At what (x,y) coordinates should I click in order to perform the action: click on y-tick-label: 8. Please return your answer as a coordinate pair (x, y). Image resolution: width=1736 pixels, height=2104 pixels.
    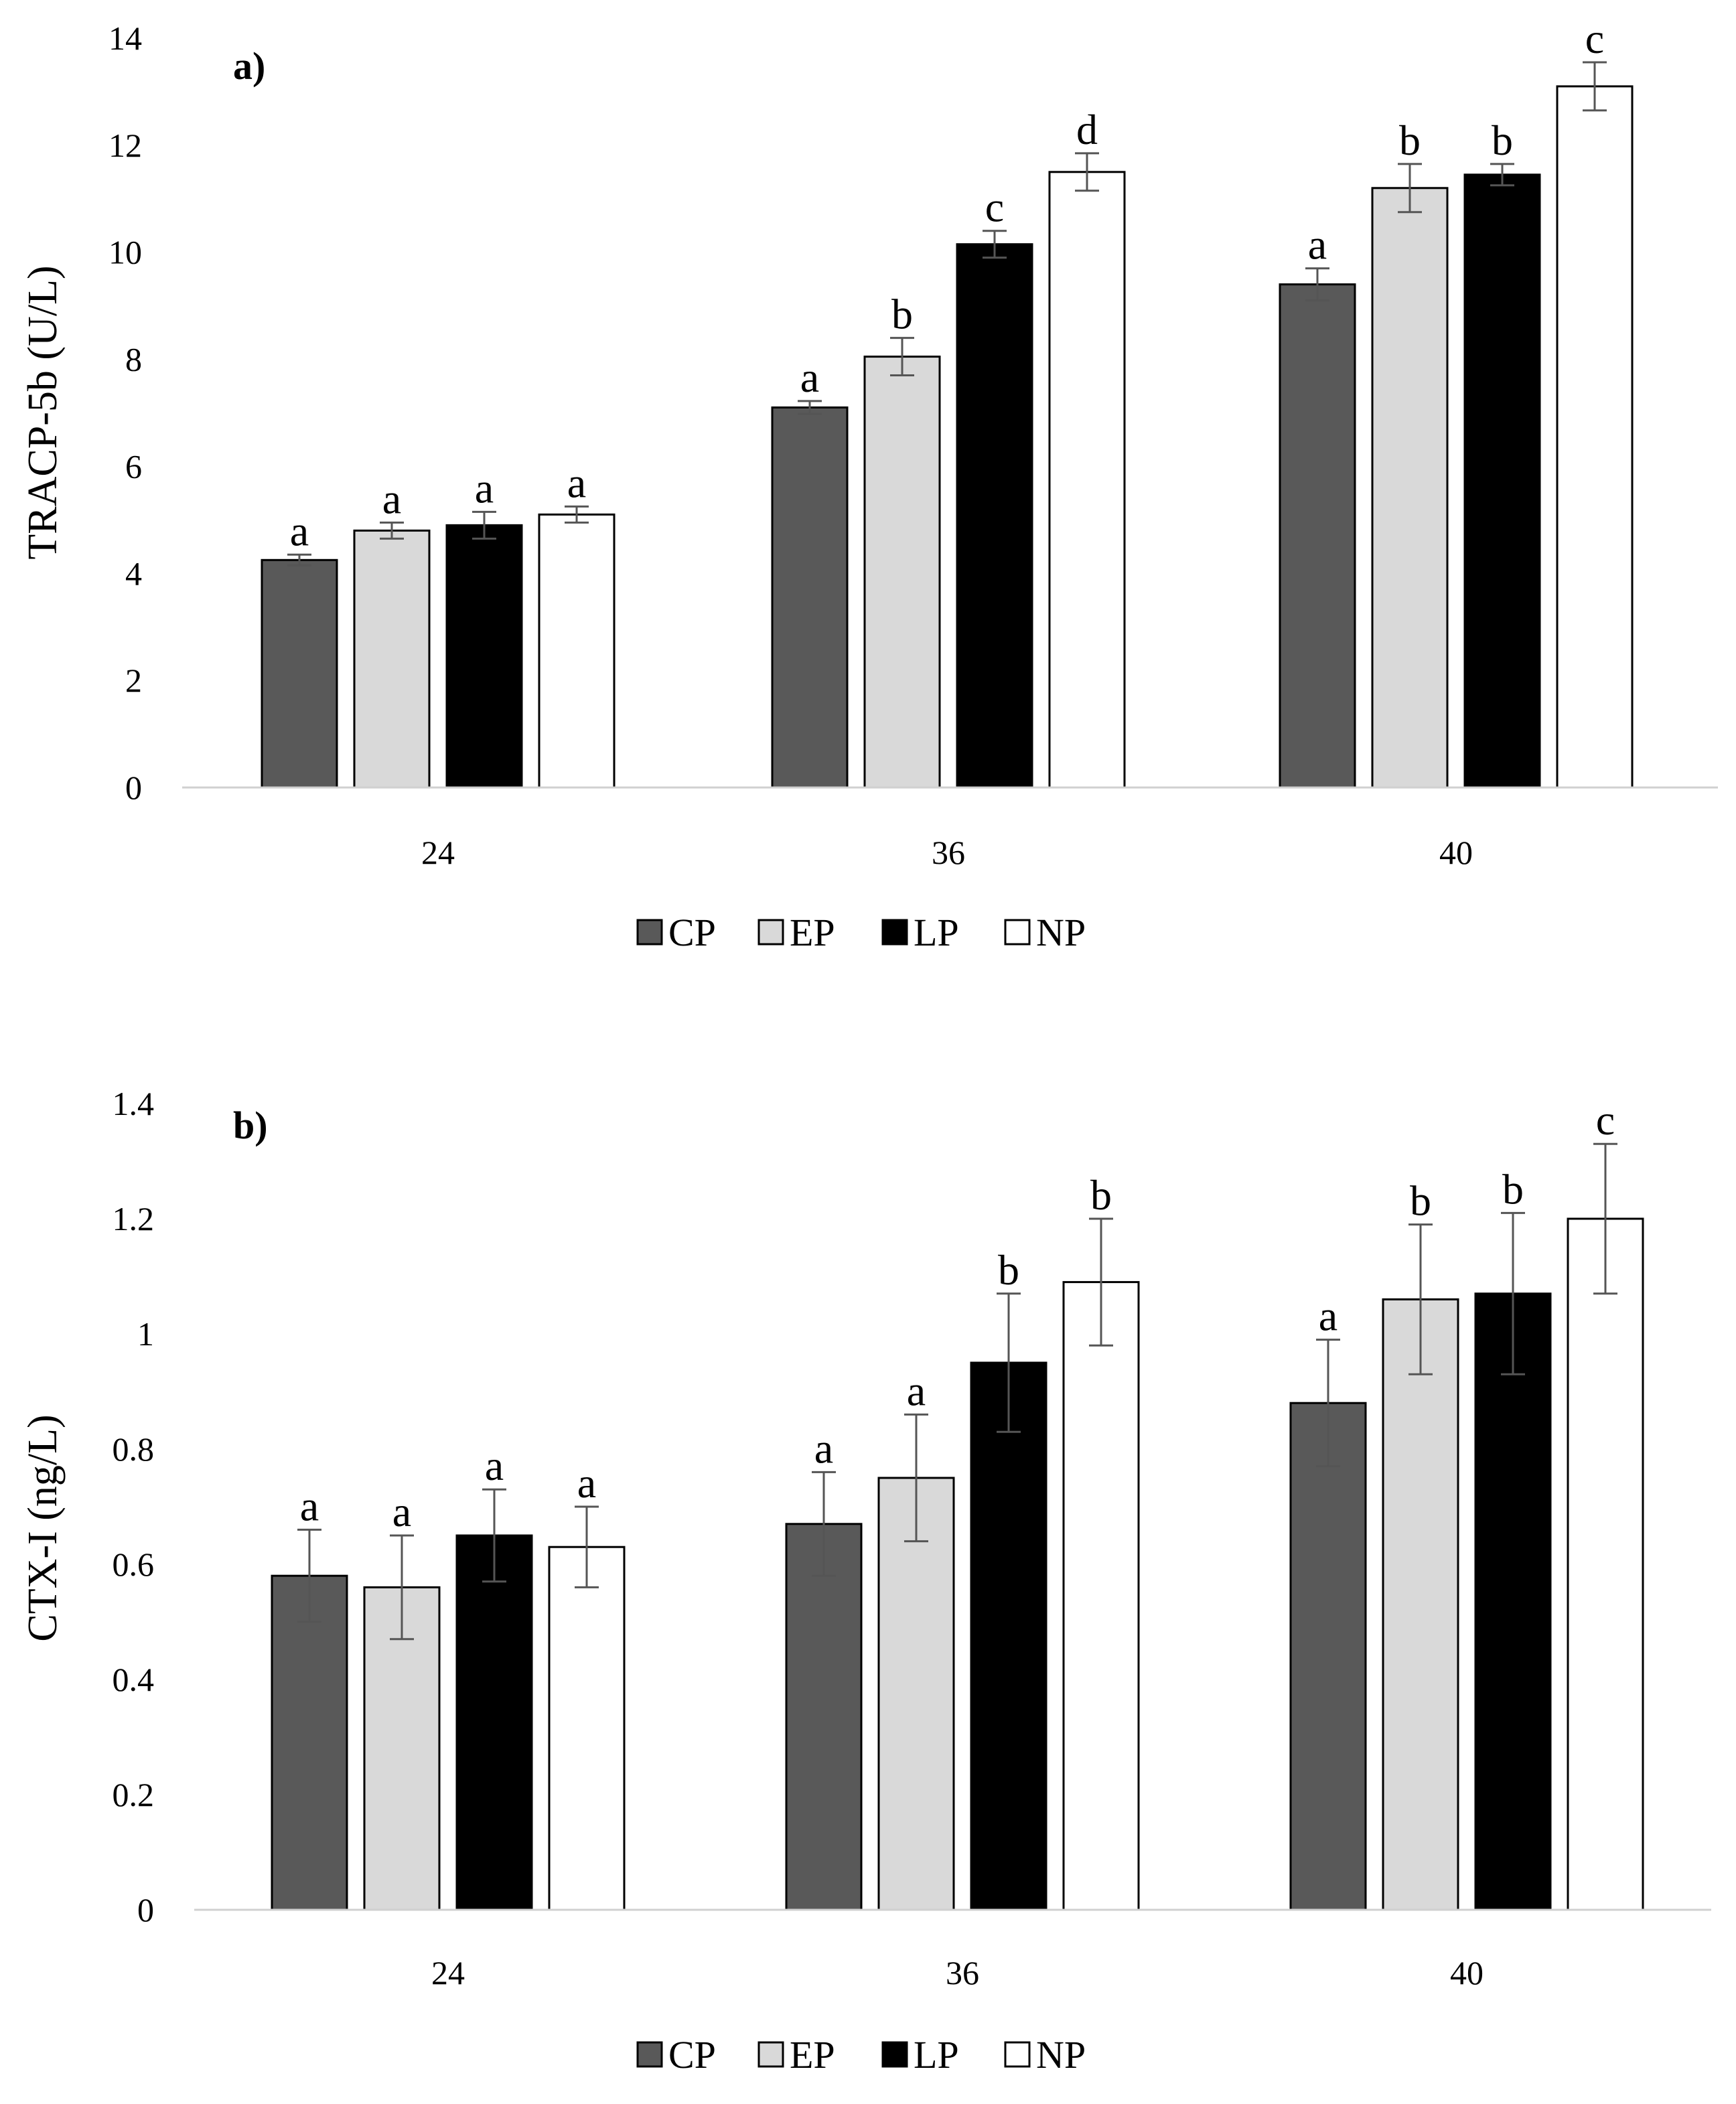
    Looking at the image, I should click on (133, 359).